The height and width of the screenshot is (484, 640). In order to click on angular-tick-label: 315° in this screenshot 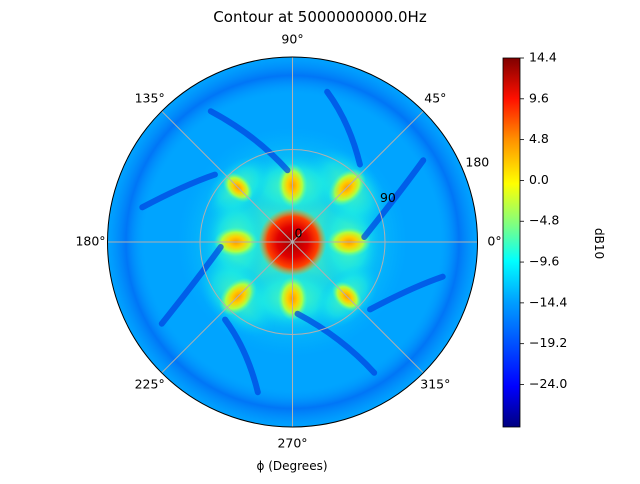, I will do `click(435, 383)`.